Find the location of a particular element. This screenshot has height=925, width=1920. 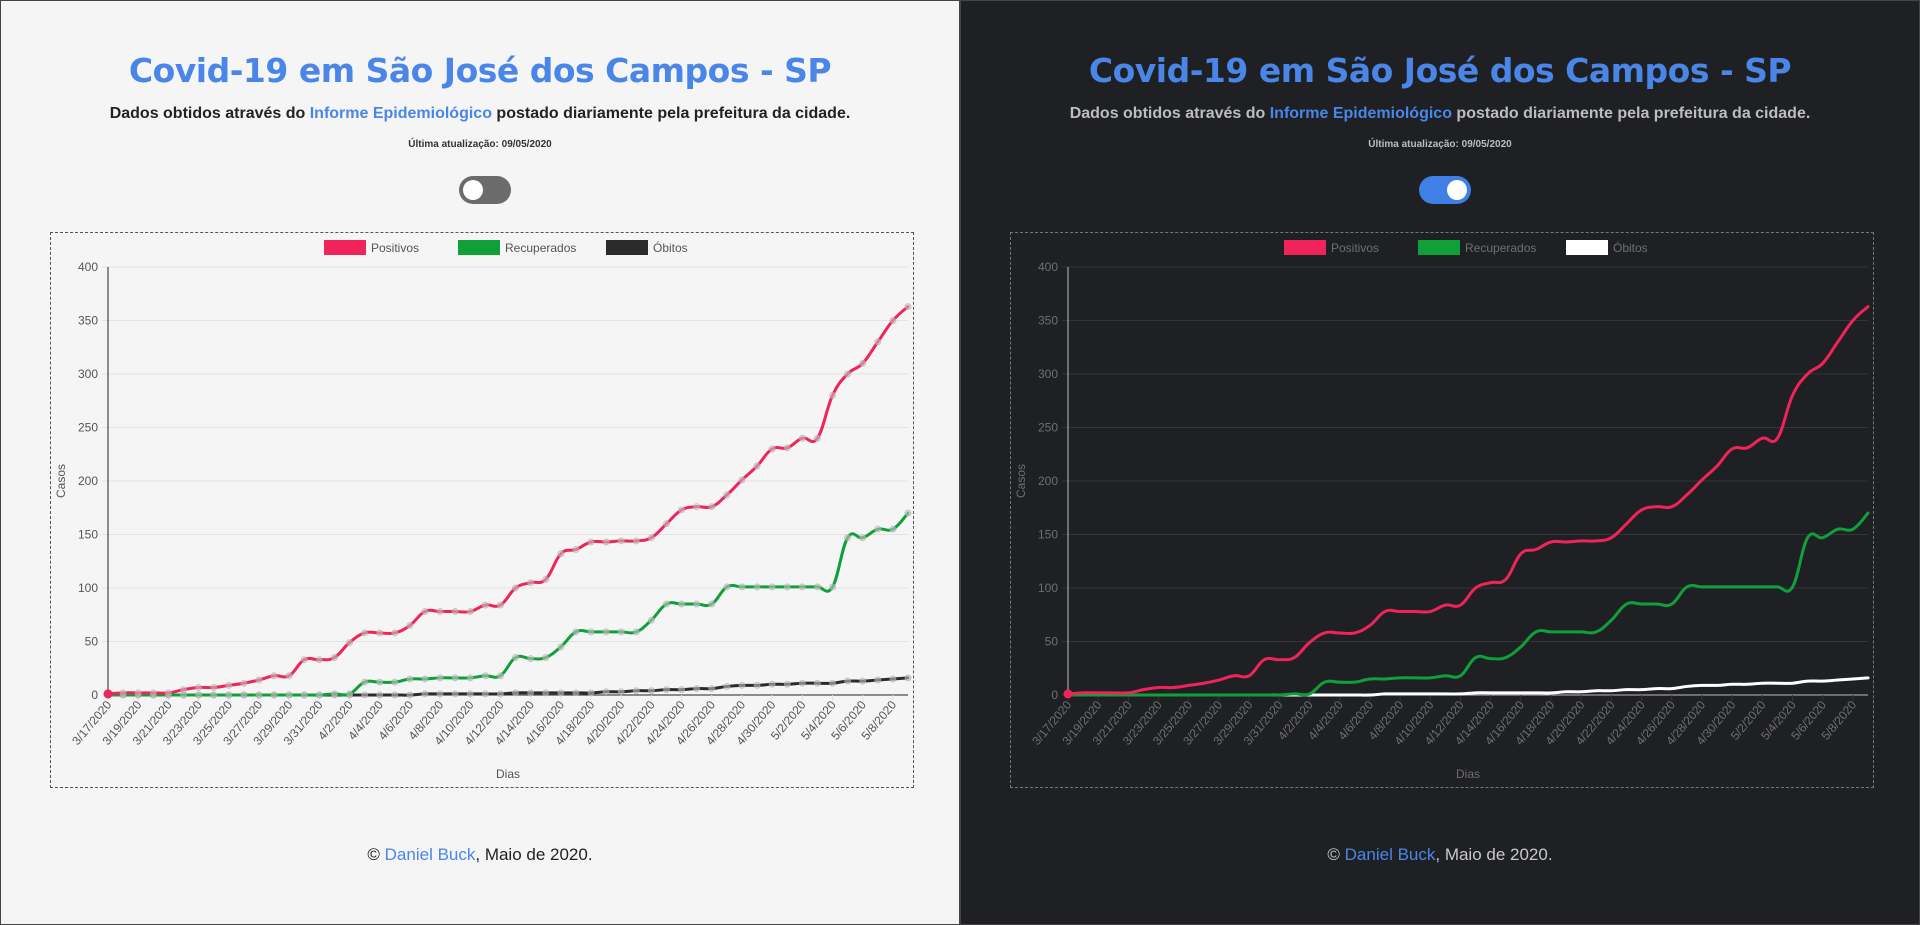

legend-item: Positivos is located at coordinates (371, 247).